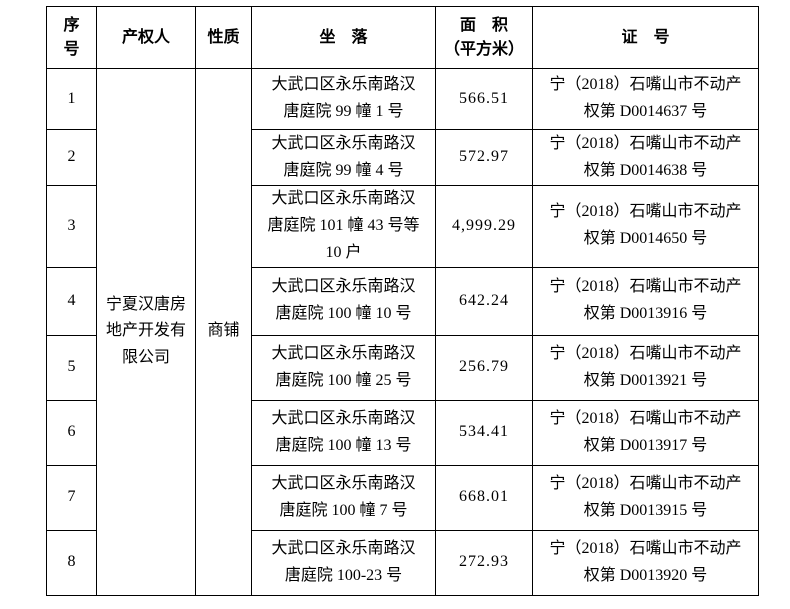 This screenshot has width=790, height=609. What do you see at coordinates (645, 562) in the screenshot?
I see `cert-cell: 宁（2018）石嘴山市不动产 权第 D0013920 号` at bounding box center [645, 562].